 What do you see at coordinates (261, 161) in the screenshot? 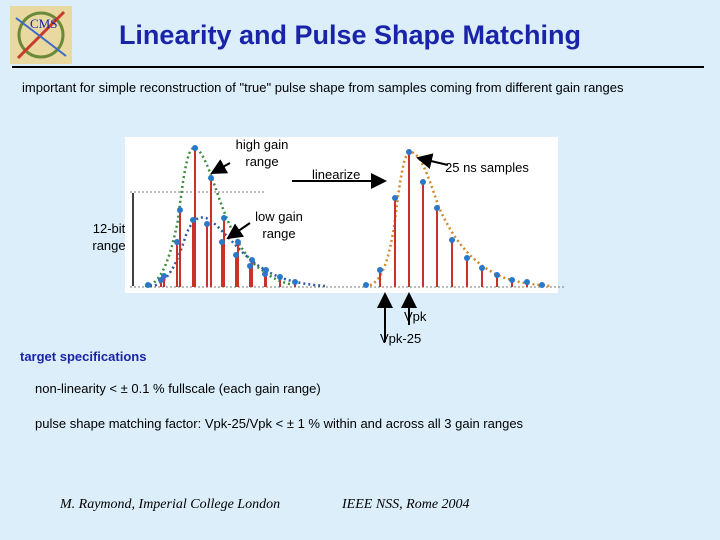
I see `high-gain-label-line2: range` at bounding box center [261, 161].